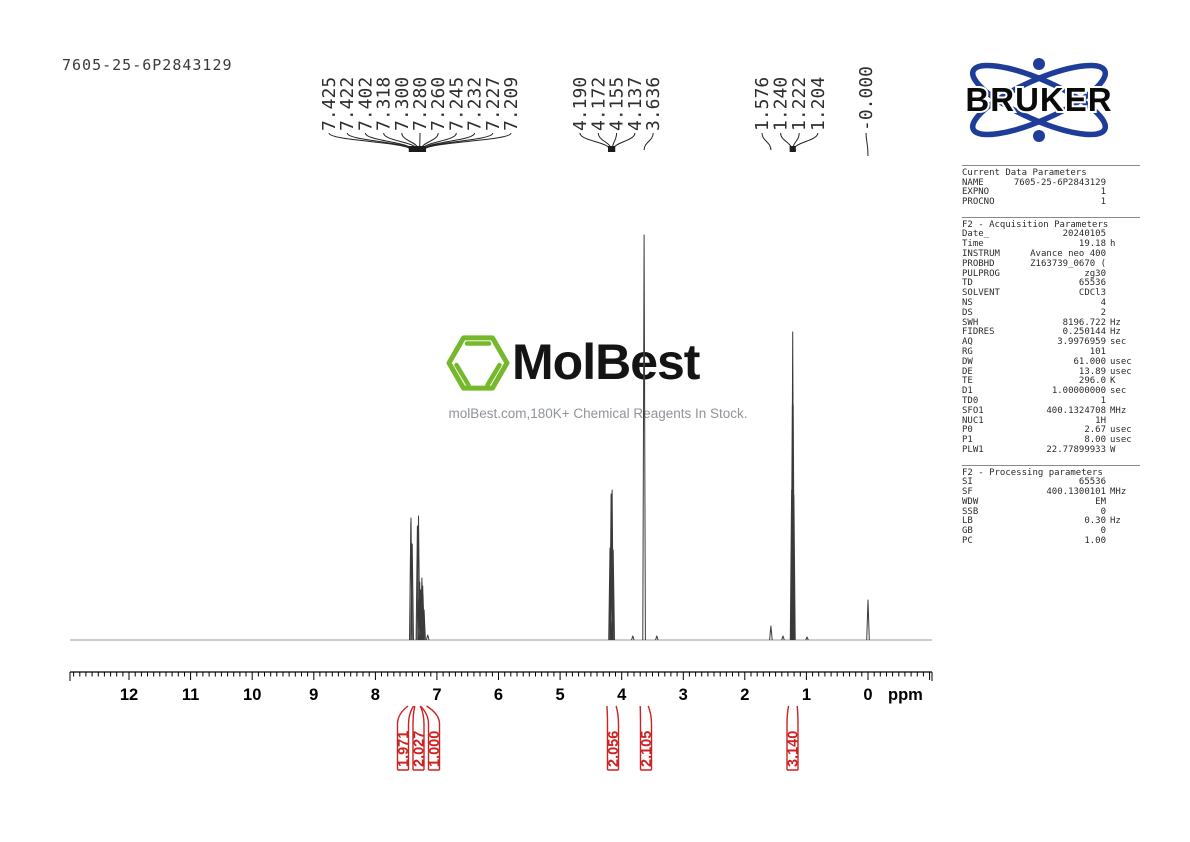 This screenshot has width=1190, height=842. Describe the element at coordinates (967, 482) in the screenshot. I see `param-label: SI` at that location.